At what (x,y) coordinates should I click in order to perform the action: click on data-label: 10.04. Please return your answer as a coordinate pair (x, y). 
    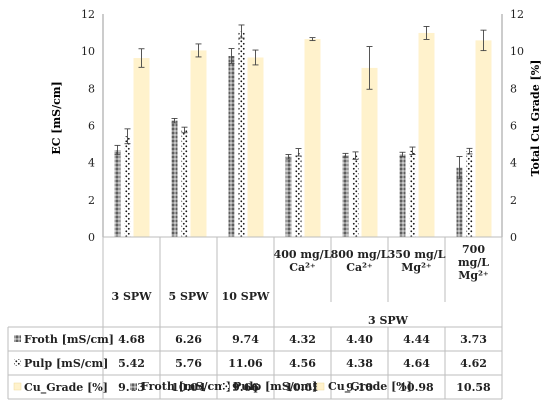
    Looking at the image, I should click on (188, 387).